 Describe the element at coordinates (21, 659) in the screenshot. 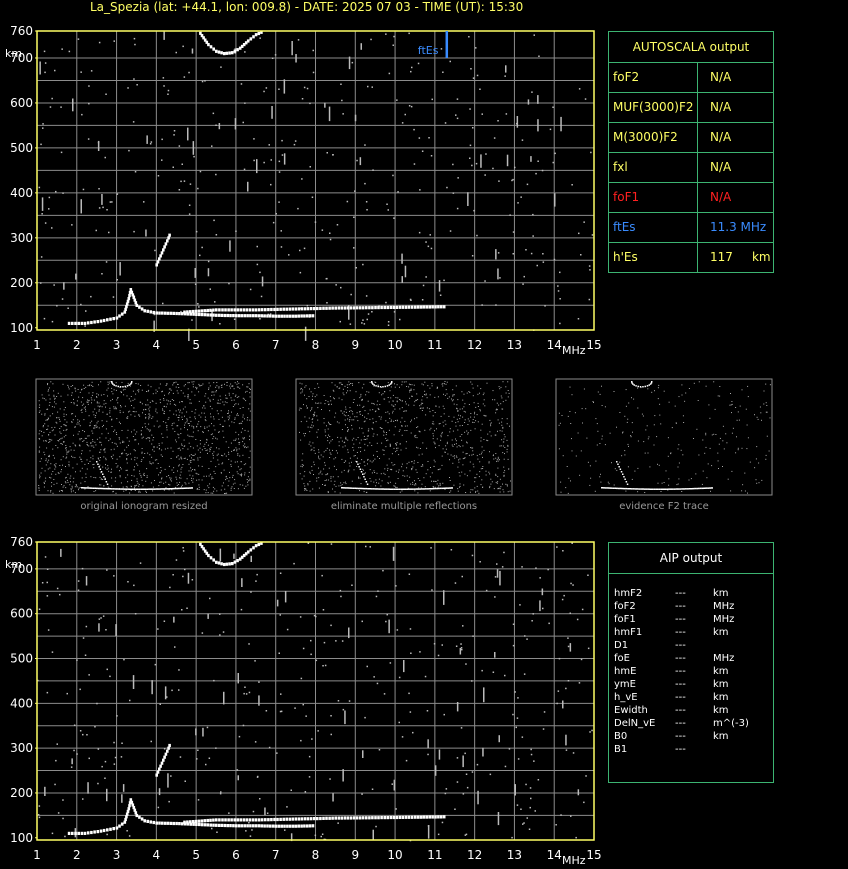

I see `y-tick-label: 500` at that location.